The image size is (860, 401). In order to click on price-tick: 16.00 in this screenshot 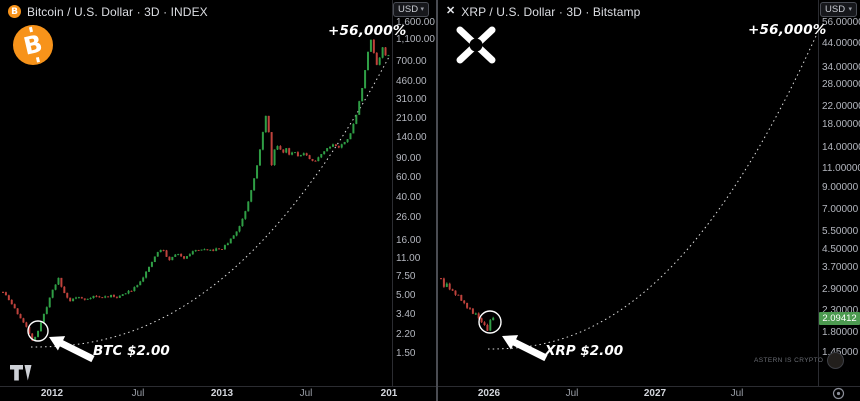, I will do `click(409, 241)`.